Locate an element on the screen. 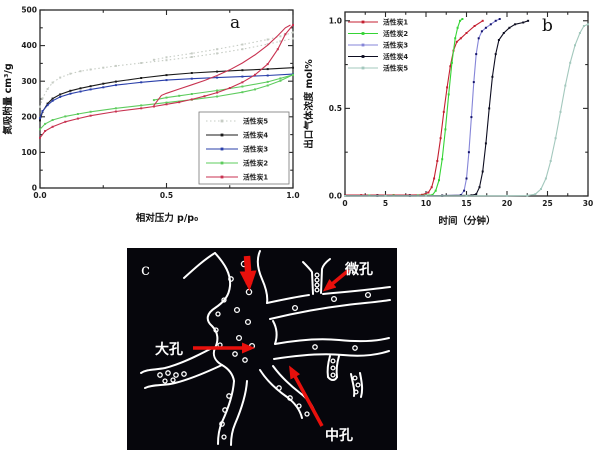 This screenshot has width=600, height=459. y-tick-label: 200 is located at coordinates (29, 116).